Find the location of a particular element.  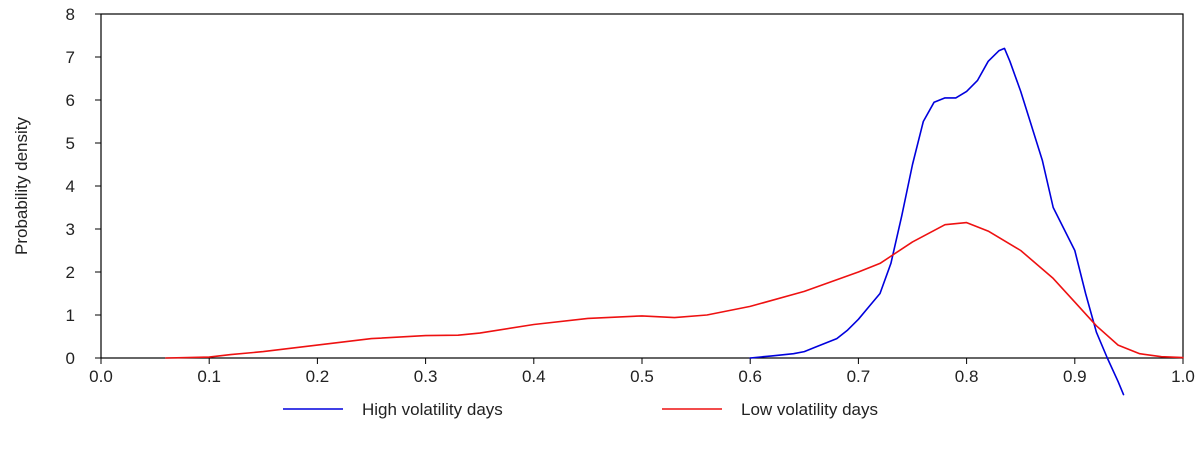

x-tick-label: 0.1 is located at coordinates (209, 376).